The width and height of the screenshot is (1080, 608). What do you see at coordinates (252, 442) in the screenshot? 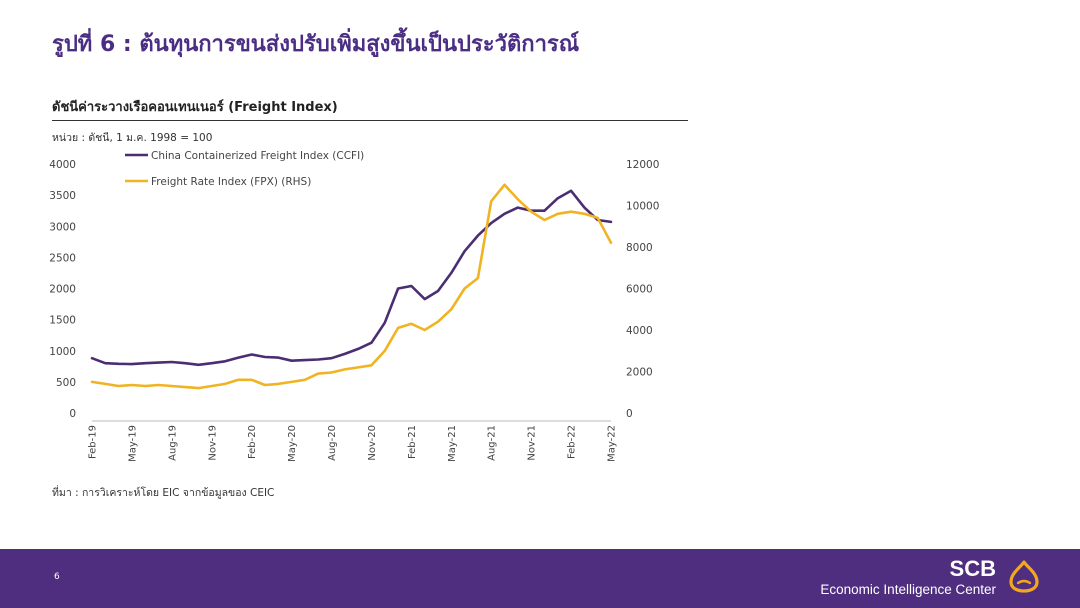
I see `x-tick-label: Feb-20` at bounding box center [252, 442].